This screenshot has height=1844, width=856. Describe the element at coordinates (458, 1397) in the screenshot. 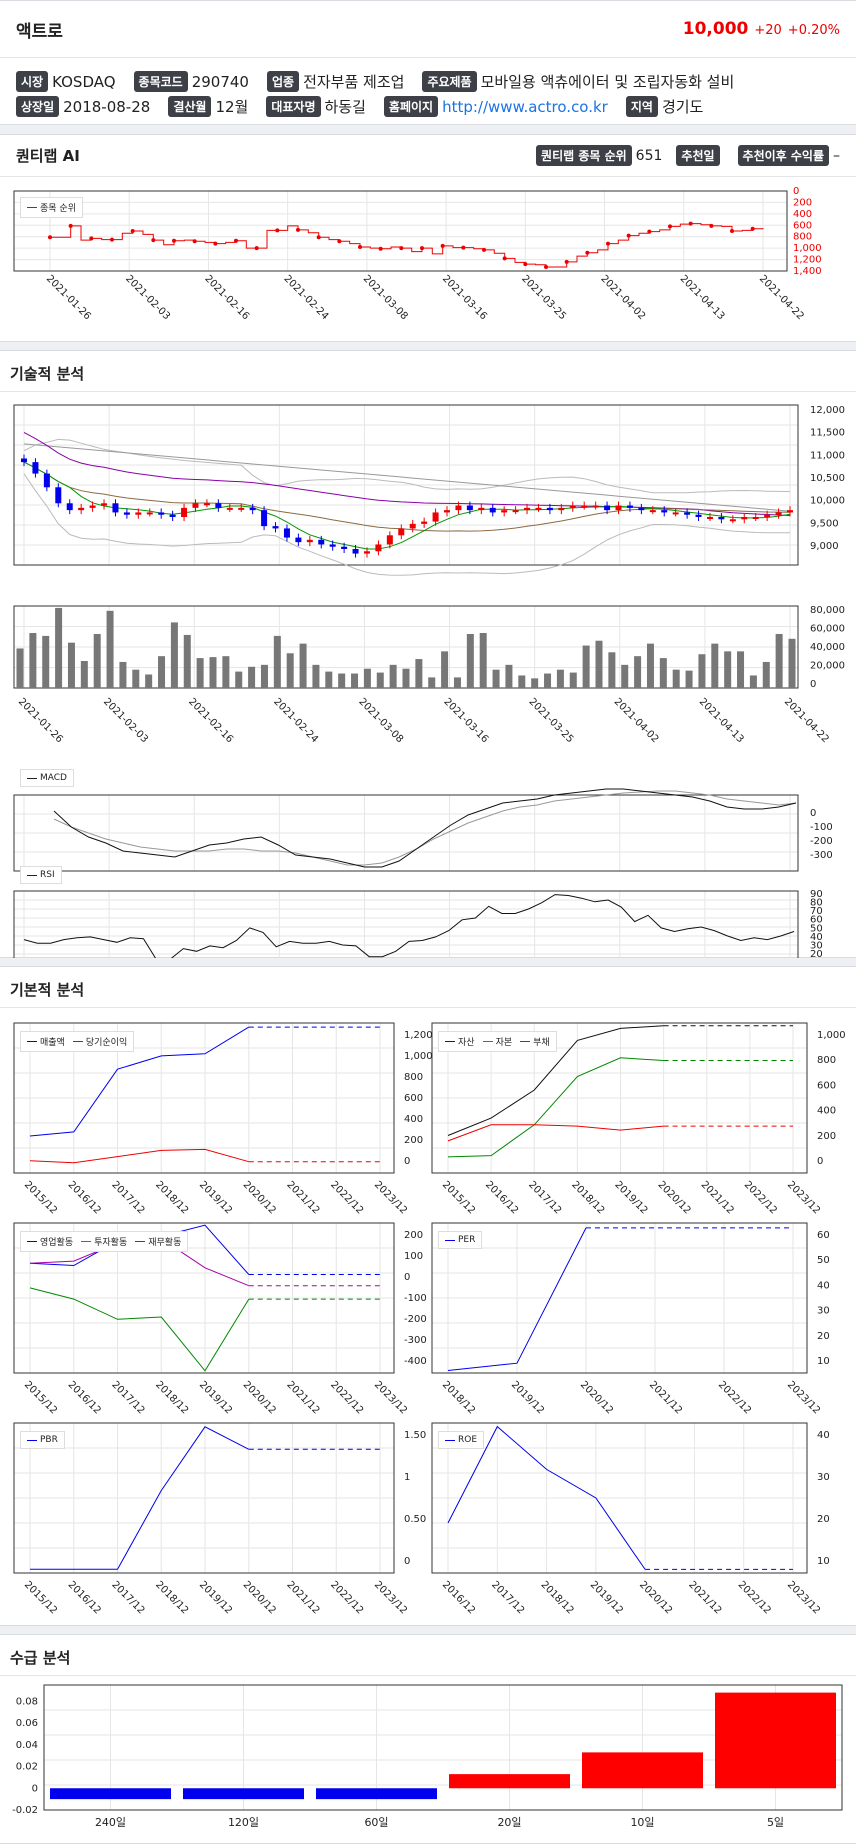

I see `c4-xtick: 2018/12` at that location.